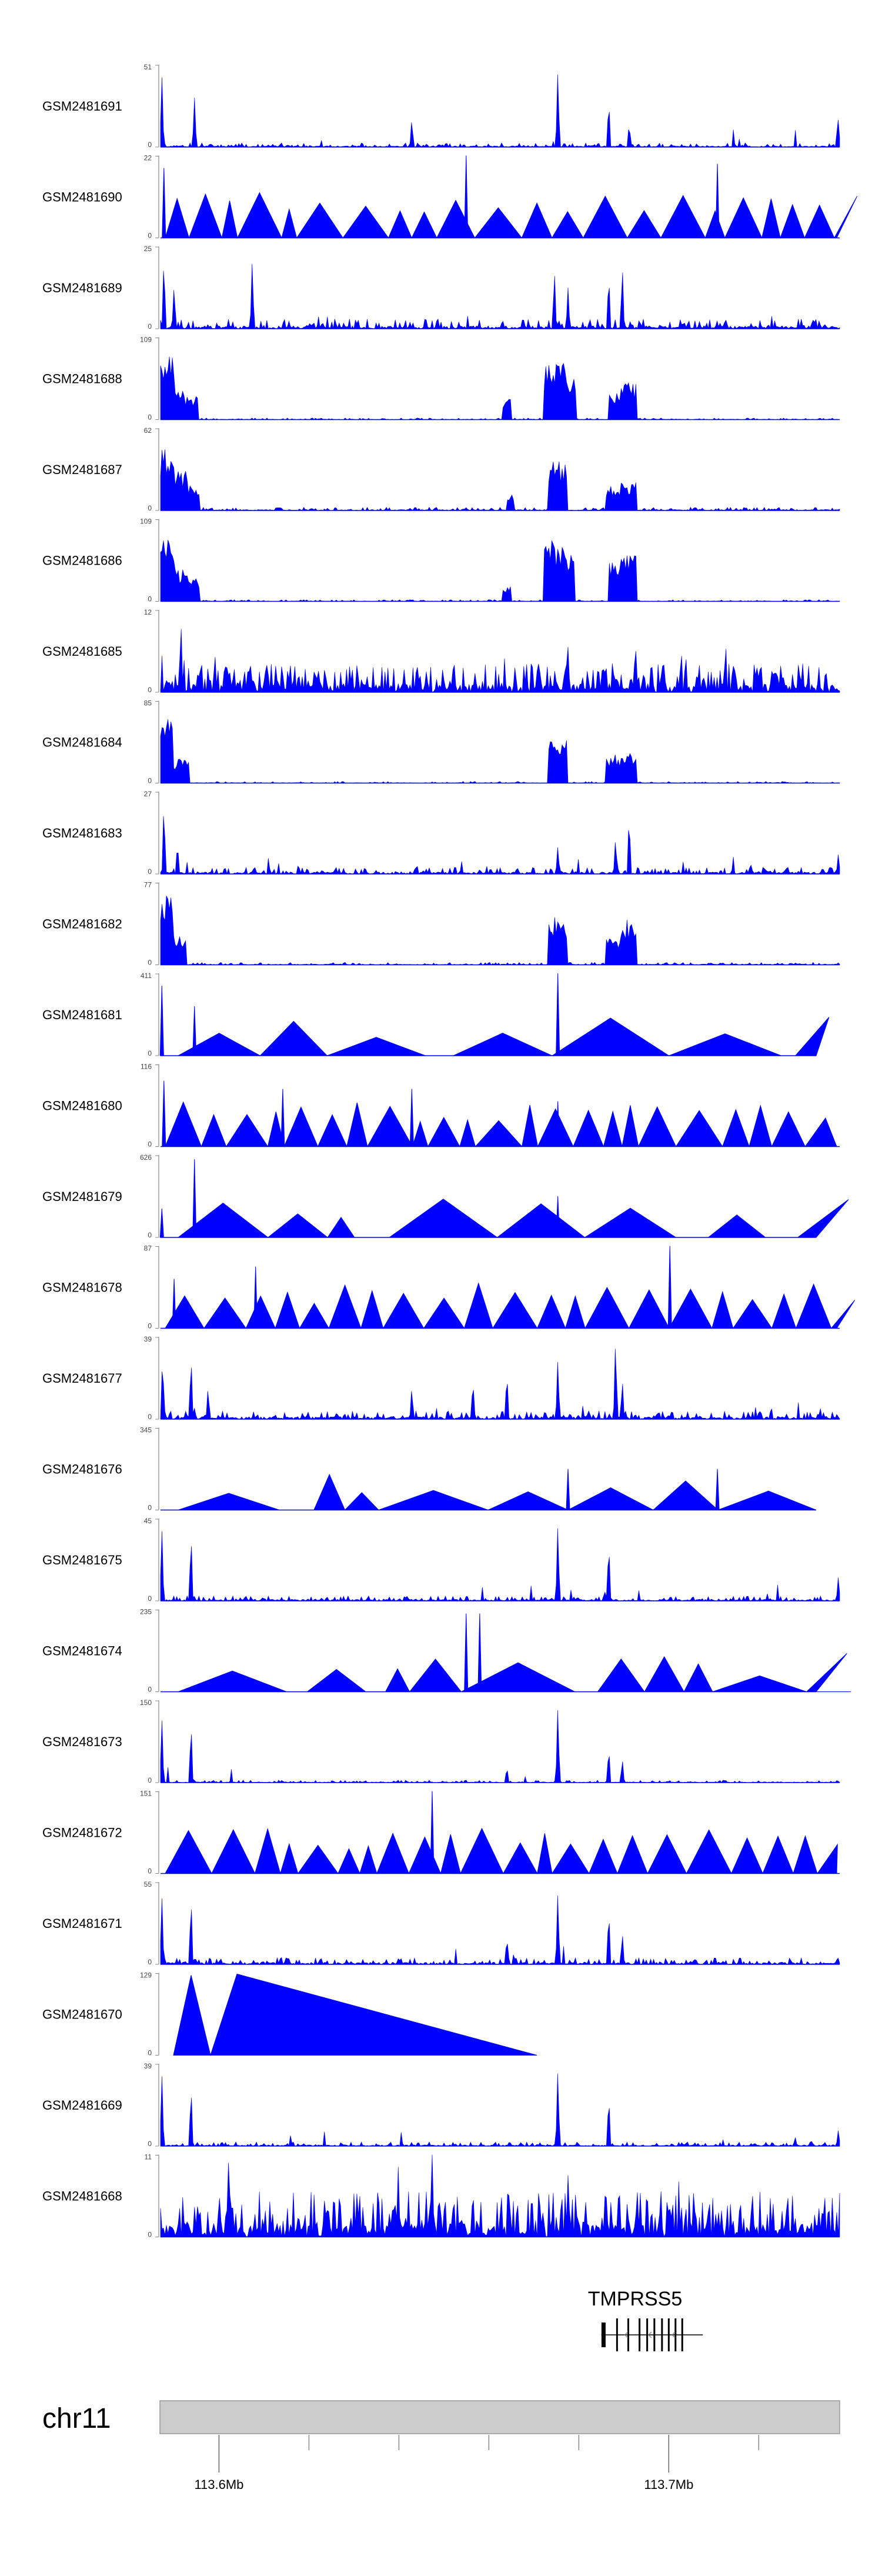 This screenshot has width=882, height=2576. What do you see at coordinates (82, 1378) in the screenshot?
I see `track-label: GSM2481677` at bounding box center [82, 1378].